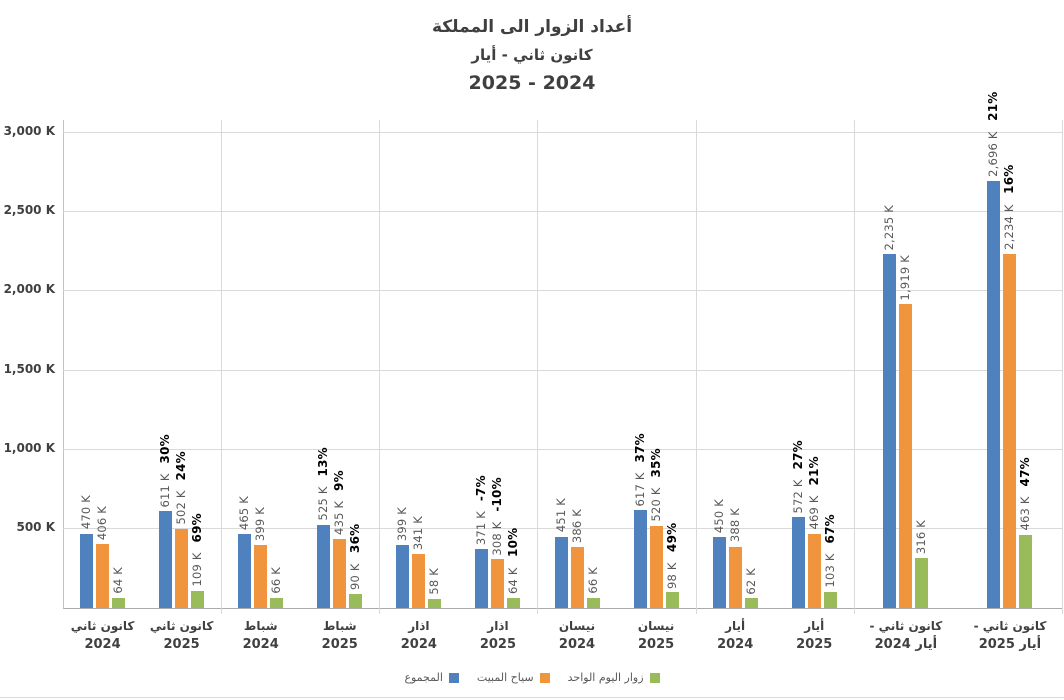 The image size is (1064, 700). I want to click on bar-label-stack: 520 K 35%, so click(656, 484).